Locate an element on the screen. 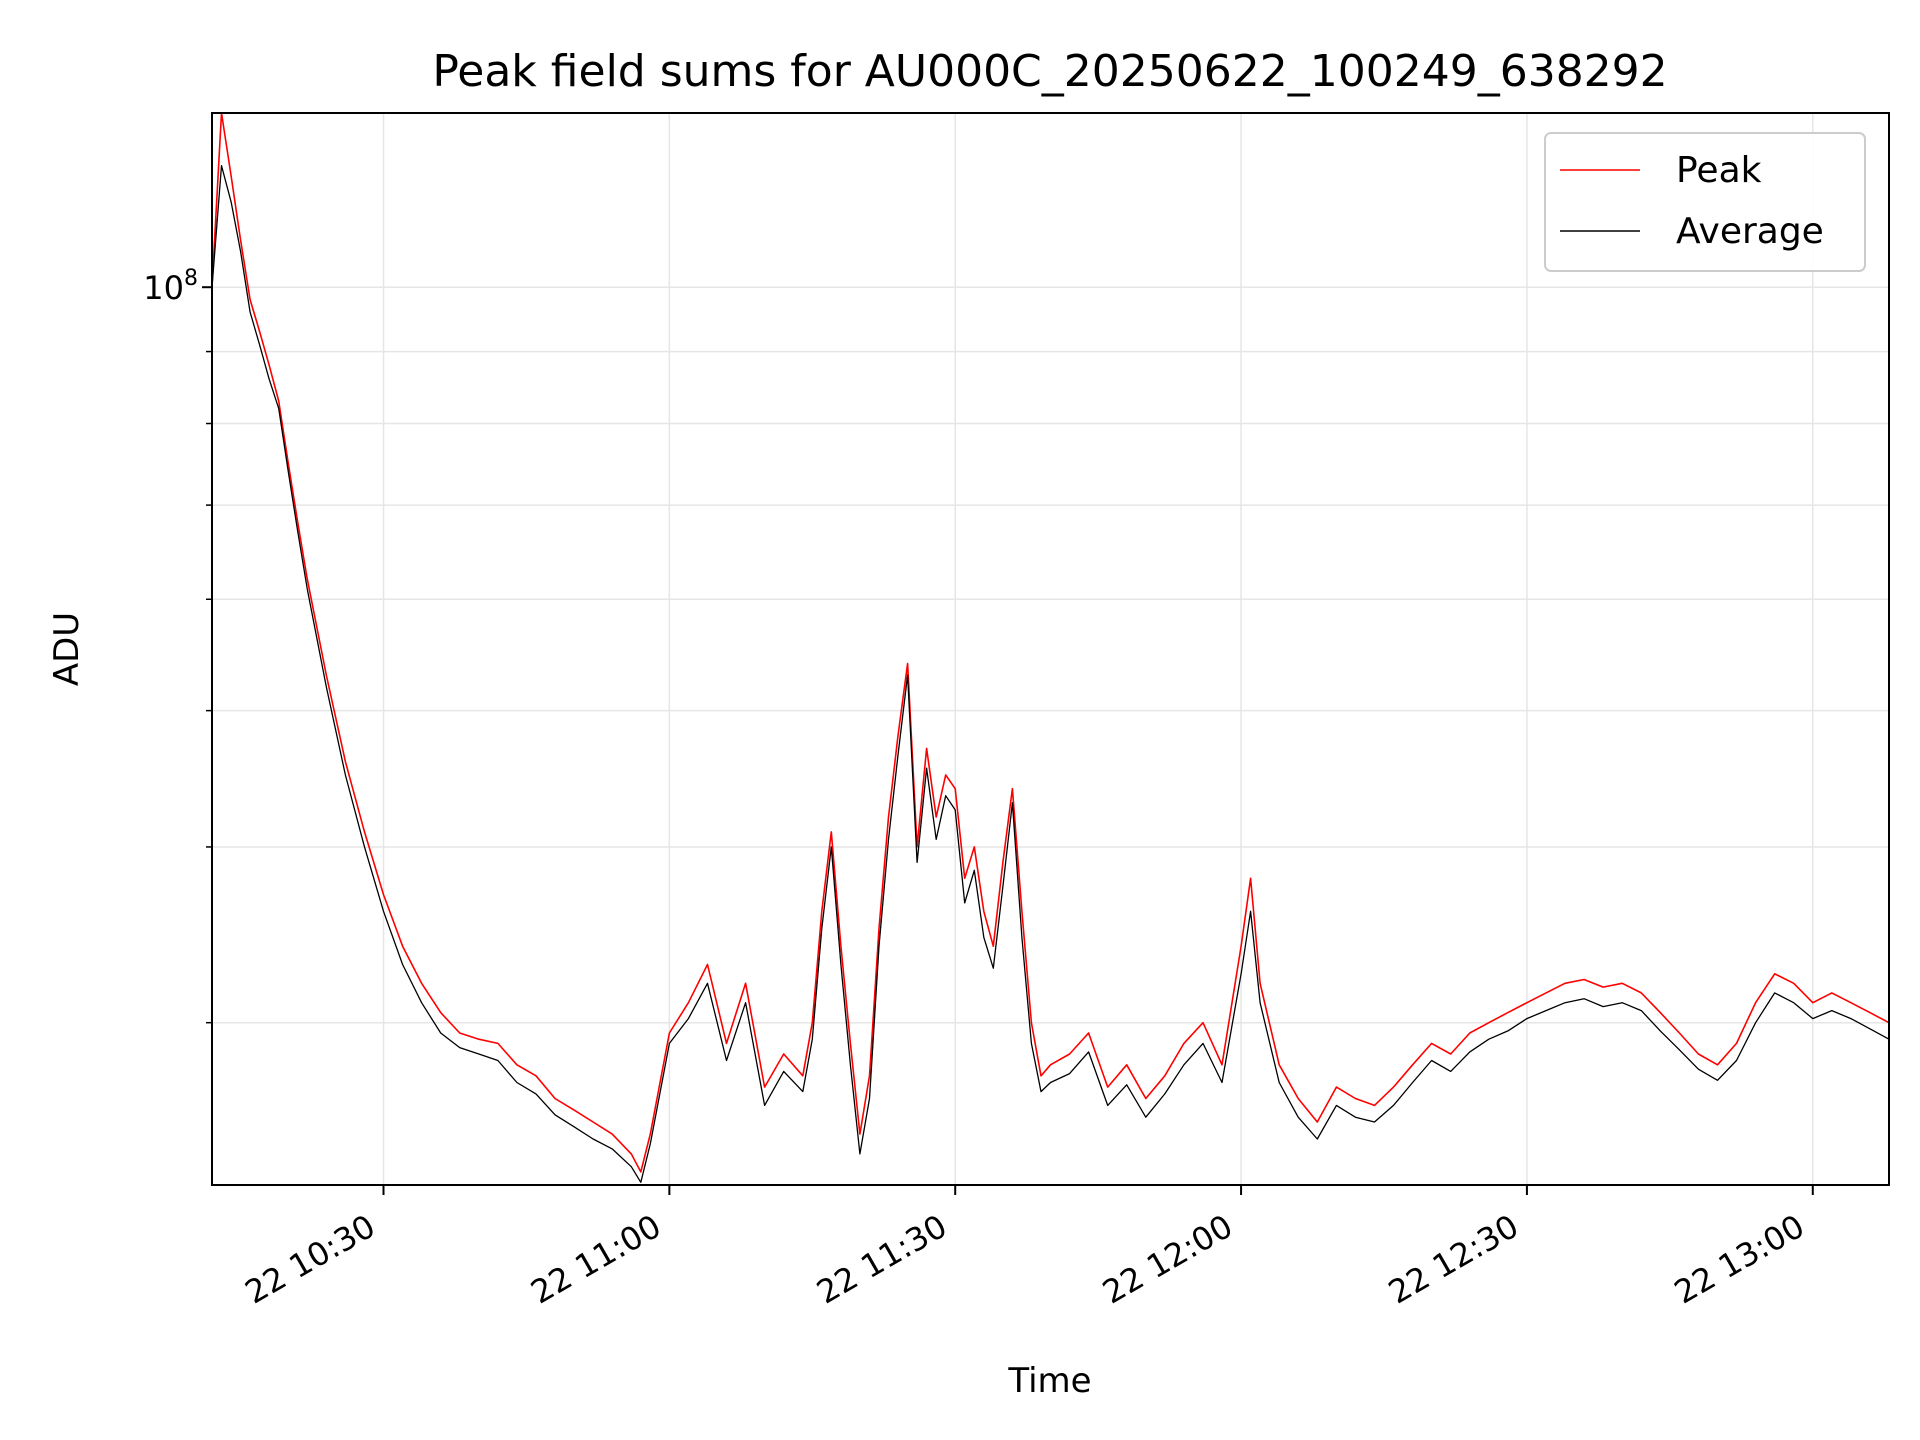  y-tick-label: 108 is located at coordinates (170, 286).